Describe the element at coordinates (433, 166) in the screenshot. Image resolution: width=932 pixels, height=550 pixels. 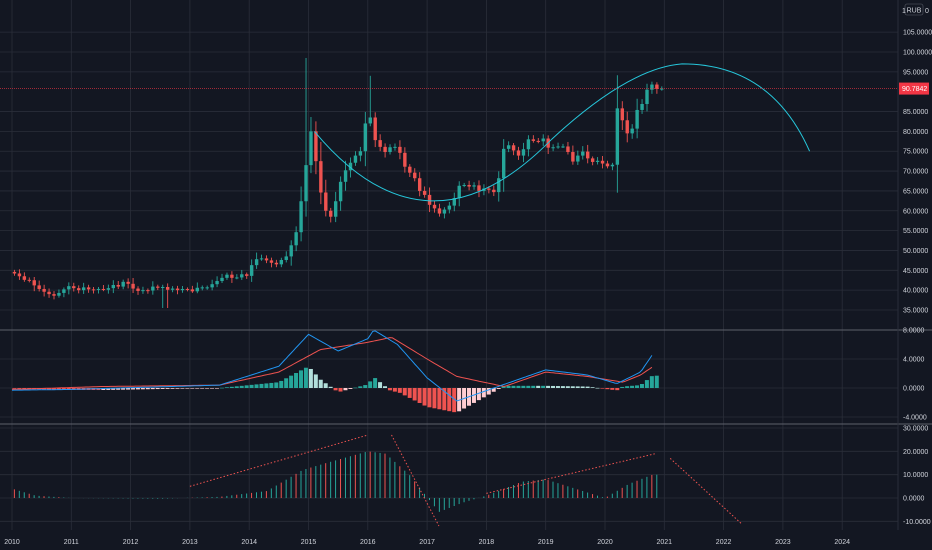
I see `cup-arc` at that location.